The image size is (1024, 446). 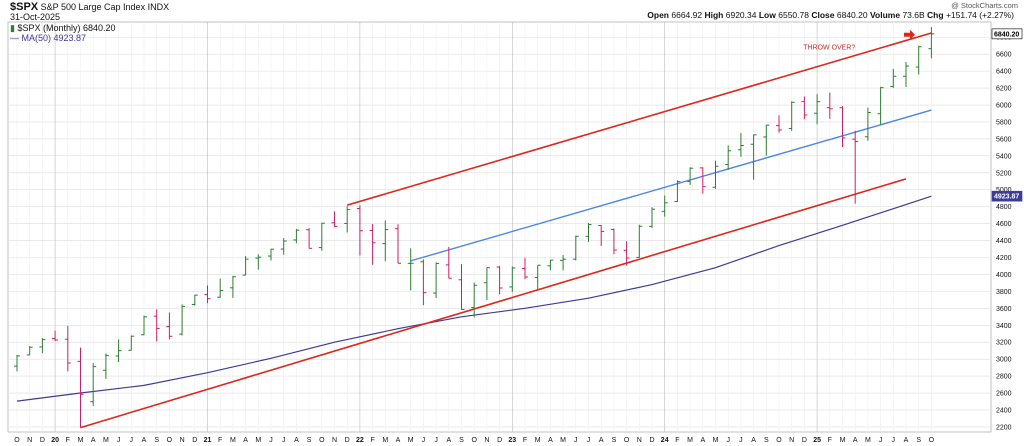 I want to click on x-tick-label: 20, so click(x=55, y=440).